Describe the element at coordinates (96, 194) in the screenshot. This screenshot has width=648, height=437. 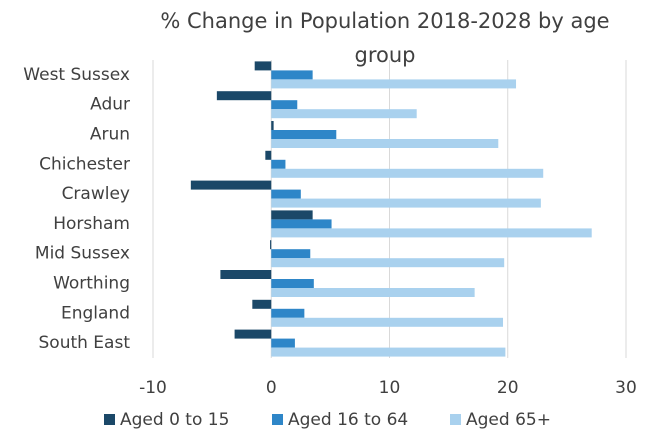
I see `y-tick-label: Crawley` at that location.